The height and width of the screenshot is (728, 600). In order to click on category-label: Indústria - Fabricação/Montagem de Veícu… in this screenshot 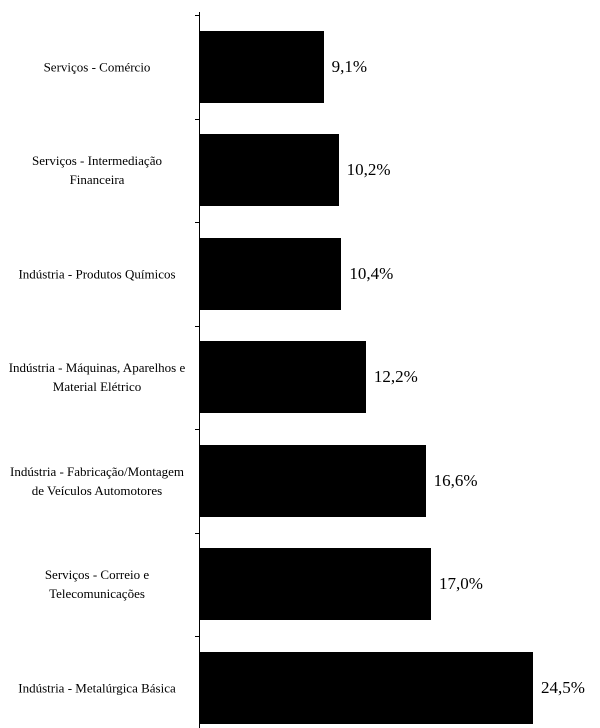, I will do `click(97, 480)`.